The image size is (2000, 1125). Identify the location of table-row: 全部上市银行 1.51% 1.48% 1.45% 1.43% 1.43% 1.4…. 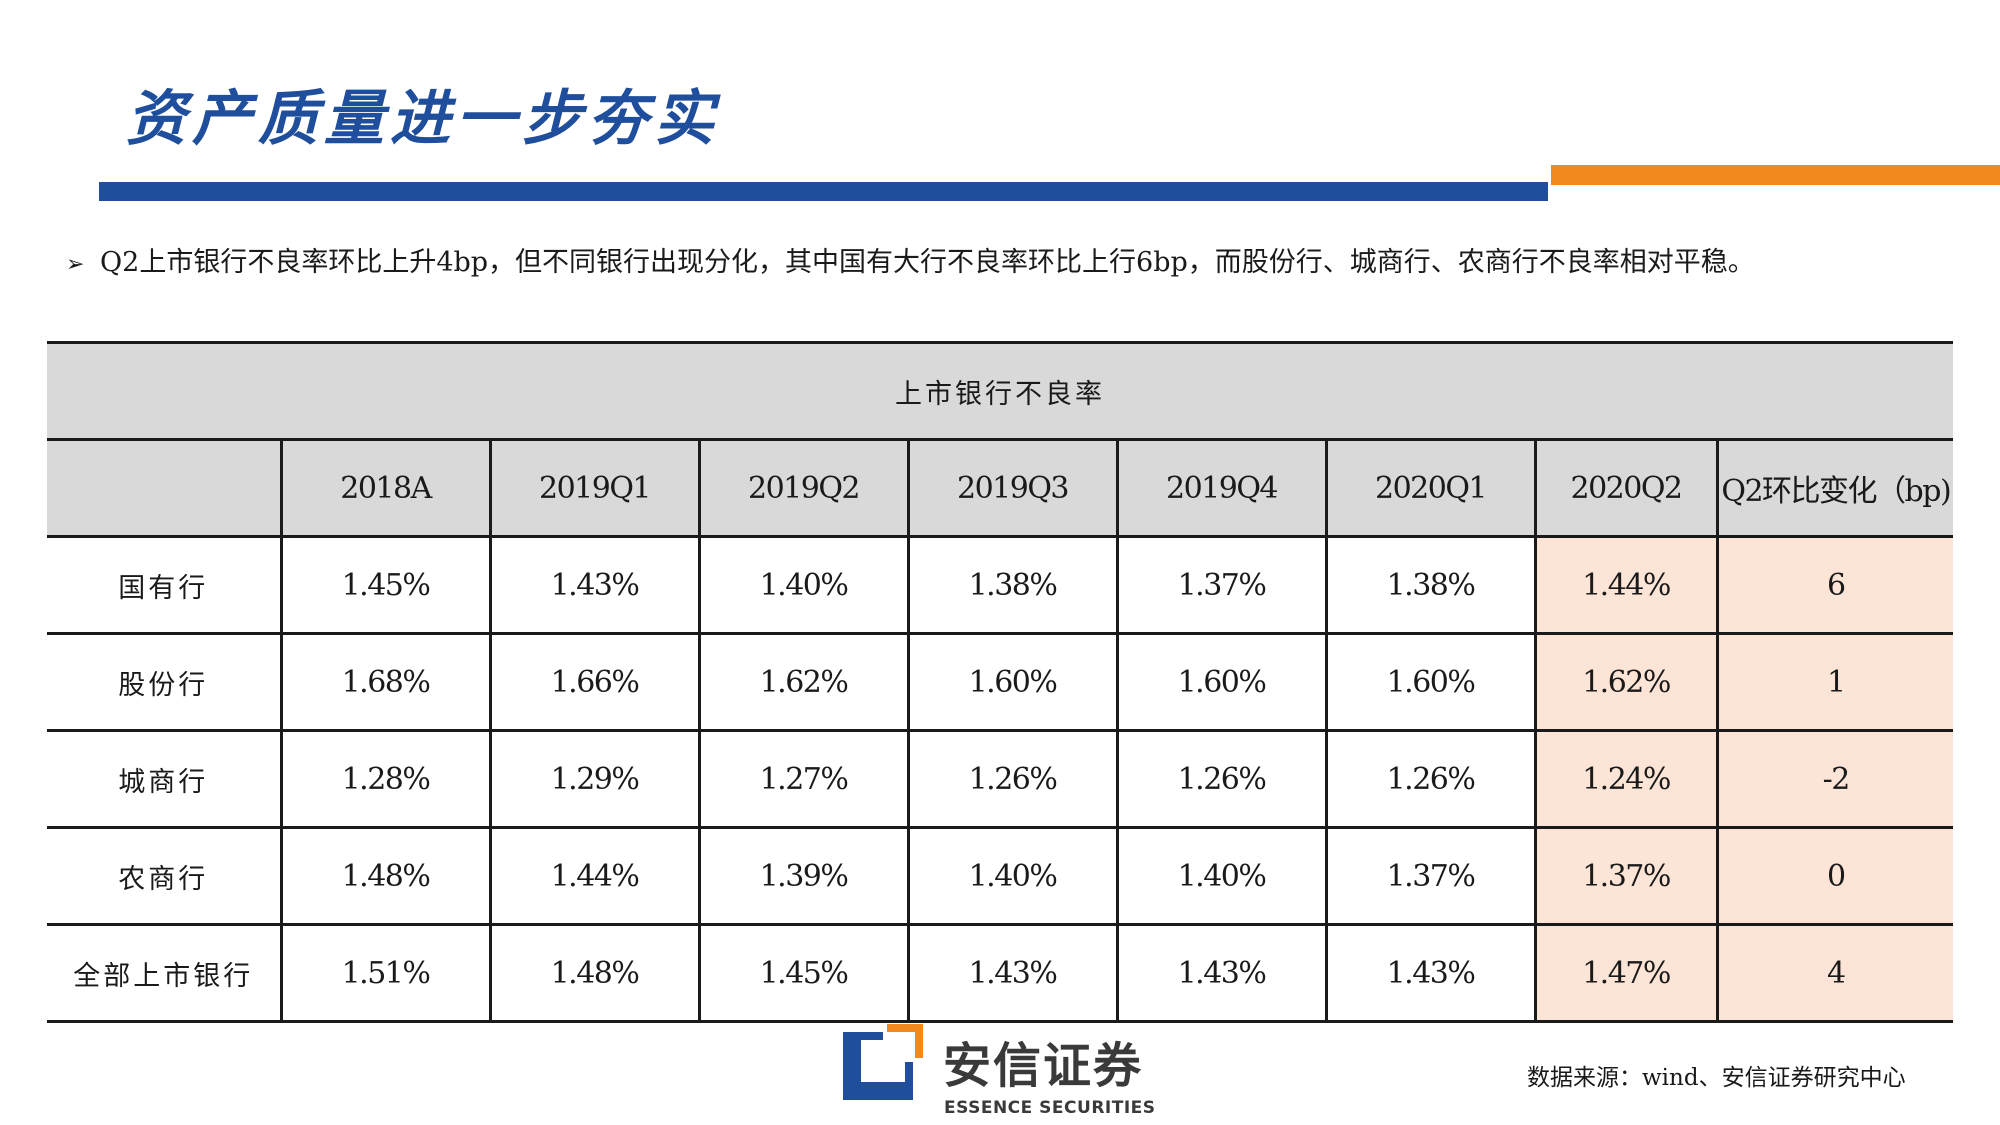
(1000, 973).